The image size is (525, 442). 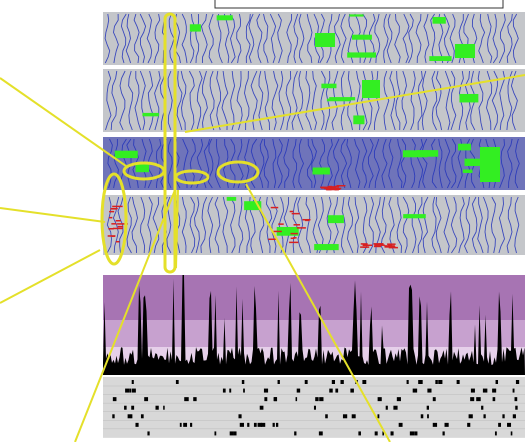 I want to click on strip-4-background, so click(x=314, y=225).